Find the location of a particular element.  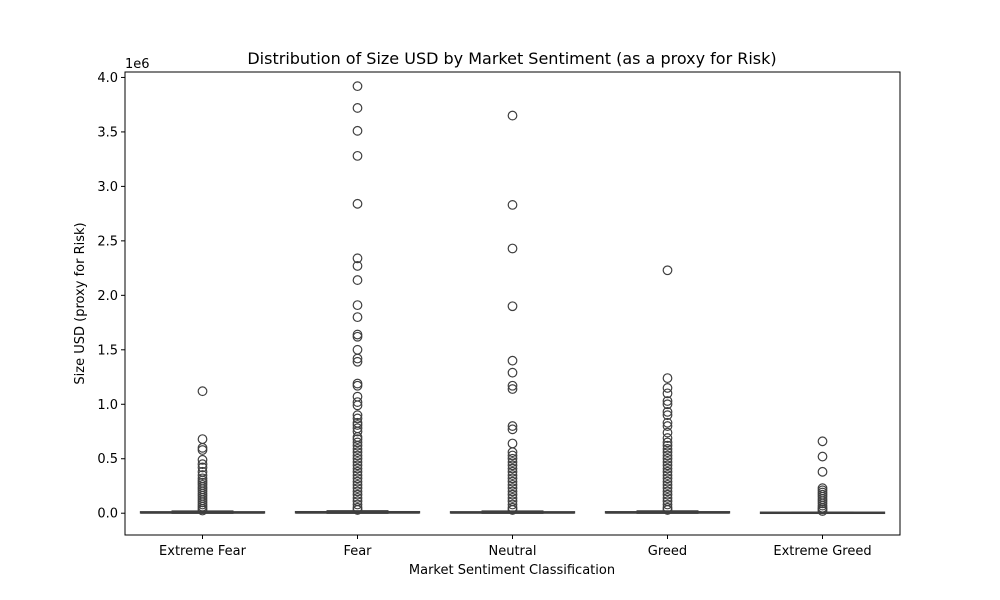

x-axis-label: Market Sentiment Classification is located at coordinates (512, 570).